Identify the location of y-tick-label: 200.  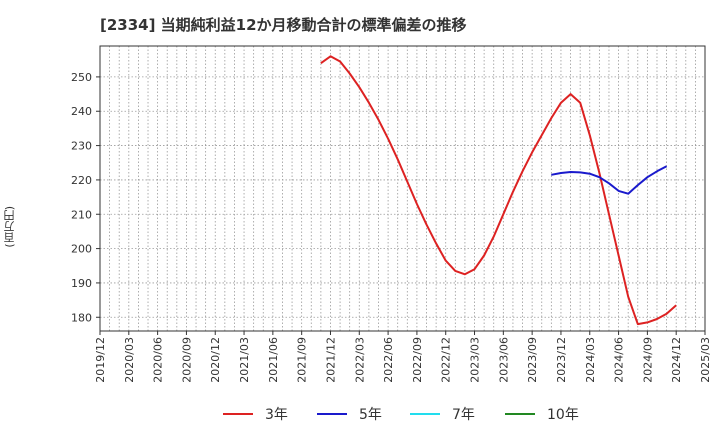
(81, 249).